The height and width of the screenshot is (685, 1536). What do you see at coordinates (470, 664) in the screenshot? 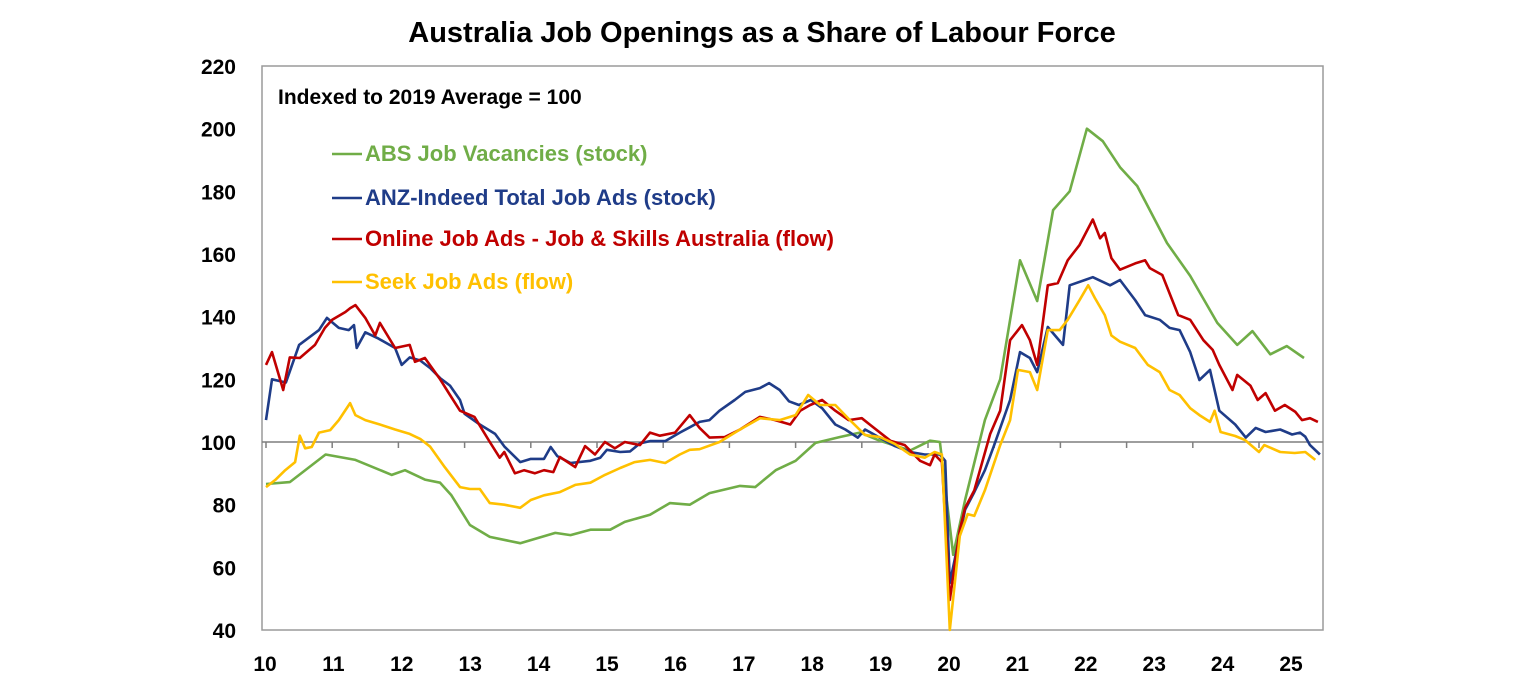
I see `x-tick-label: 13` at bounding box center [470, 664].